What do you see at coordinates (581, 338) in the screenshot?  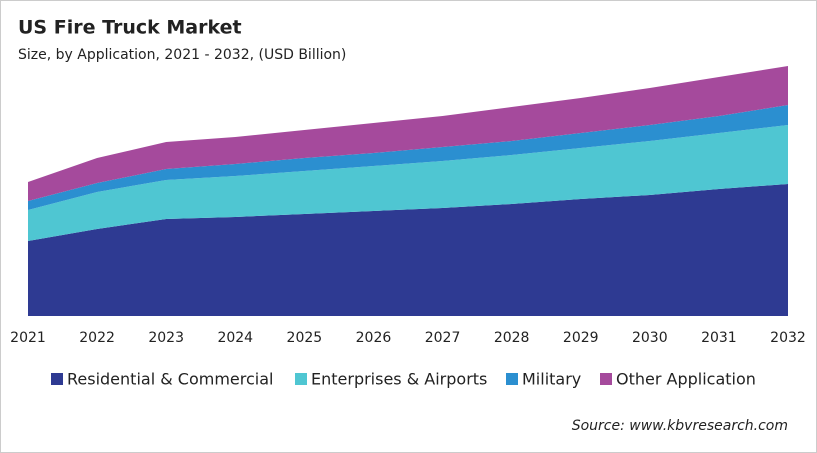 I see `x-tick-label: 2029` at bounding box center [581, 338].